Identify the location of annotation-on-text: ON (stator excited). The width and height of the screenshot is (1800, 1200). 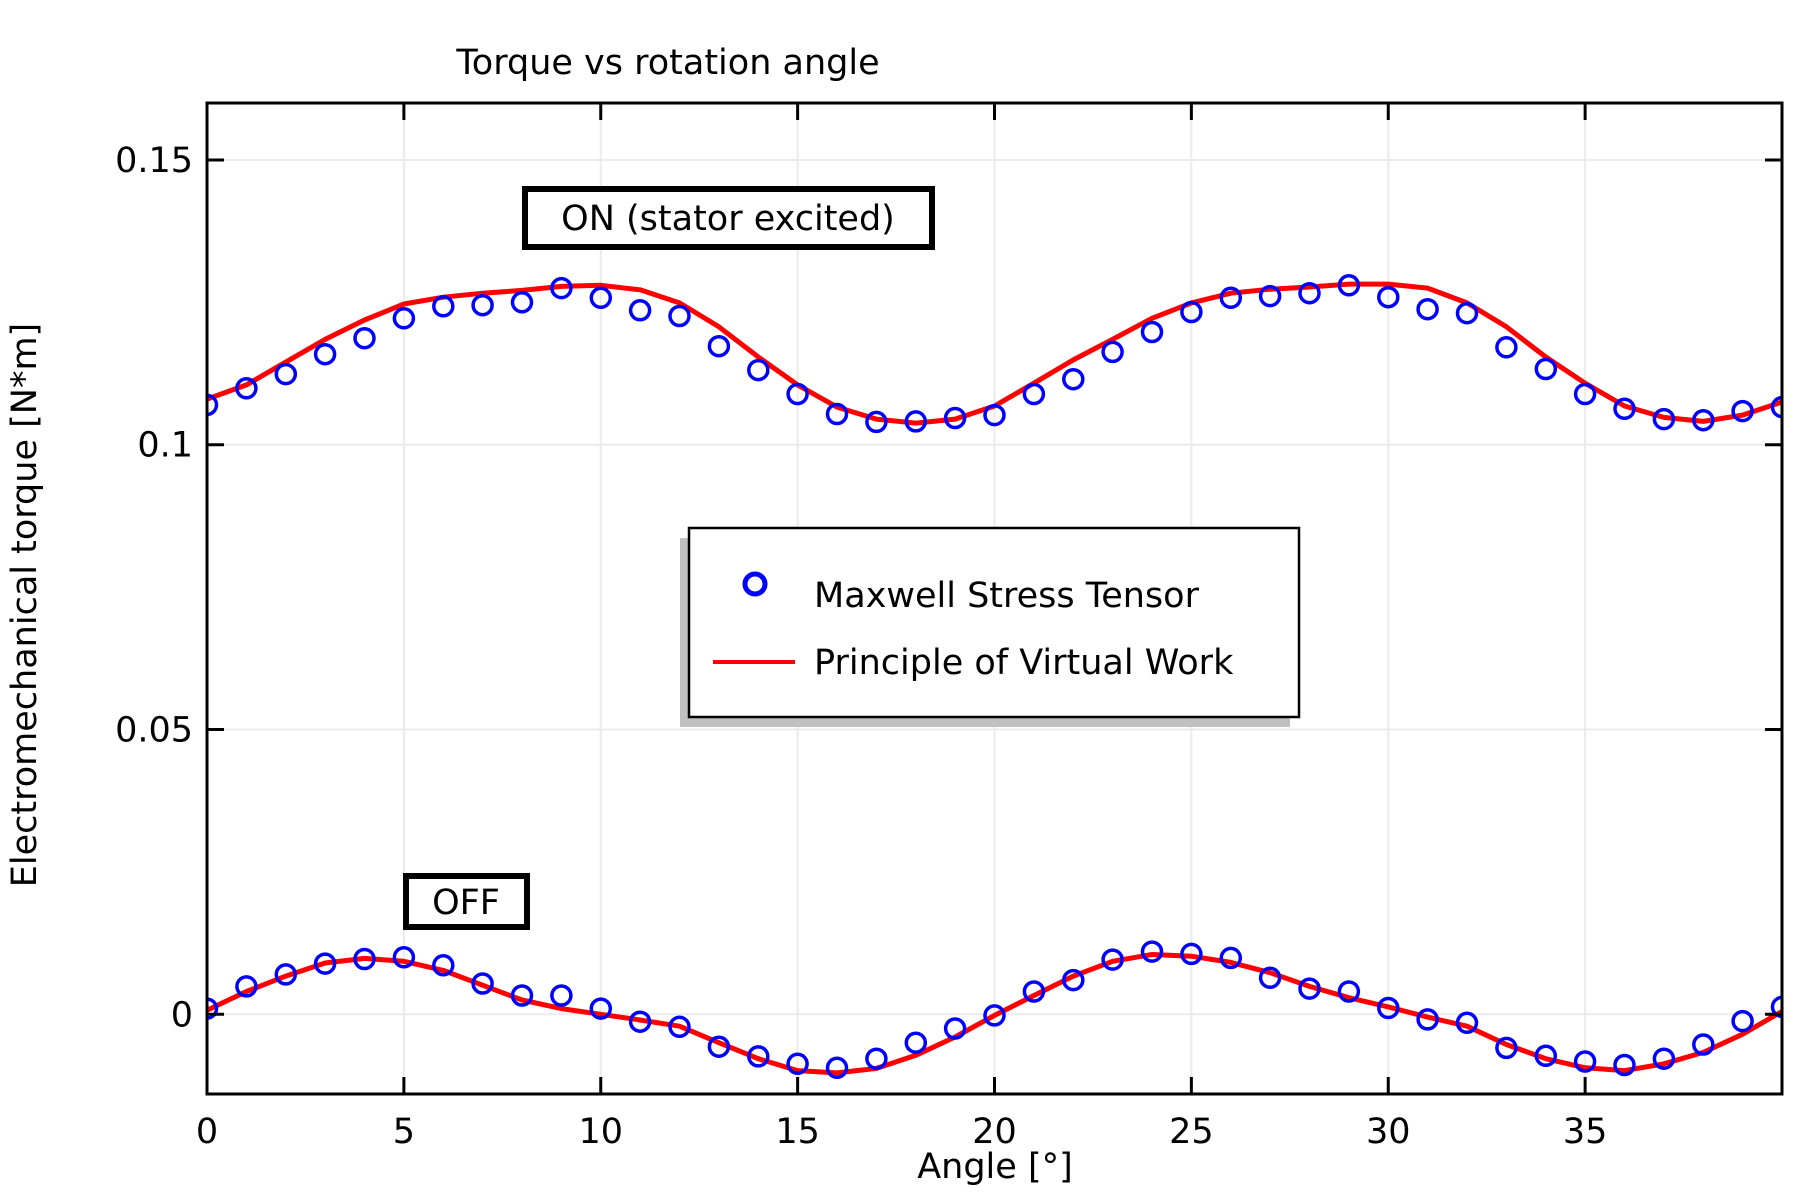
(728, 219).